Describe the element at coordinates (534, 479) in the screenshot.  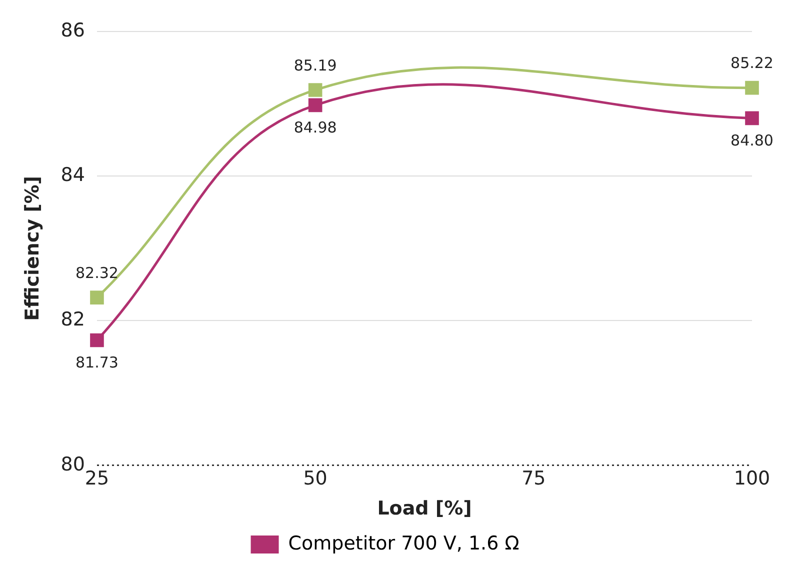
I see `x-tick-label: 75` at that location.